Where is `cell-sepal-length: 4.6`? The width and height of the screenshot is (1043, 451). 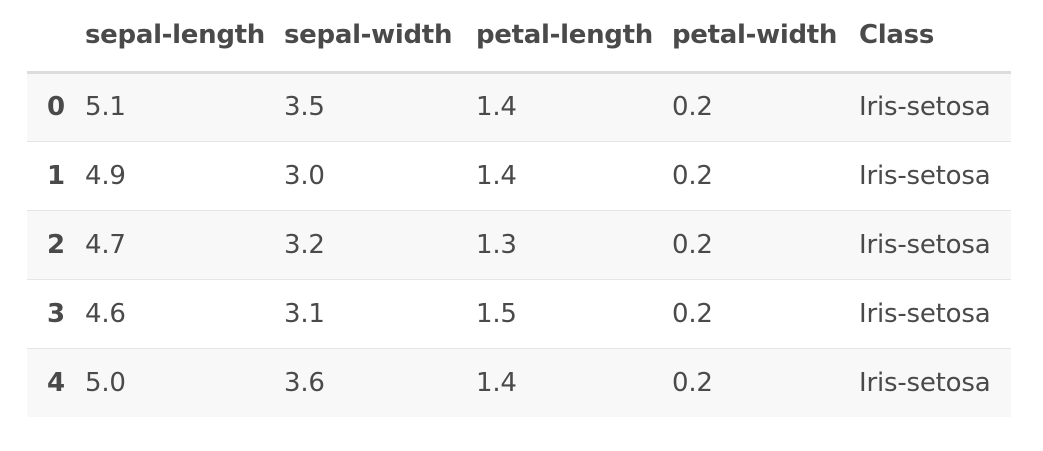 cell-sepal-length: 4.6 is located at coordinates (184, 313).